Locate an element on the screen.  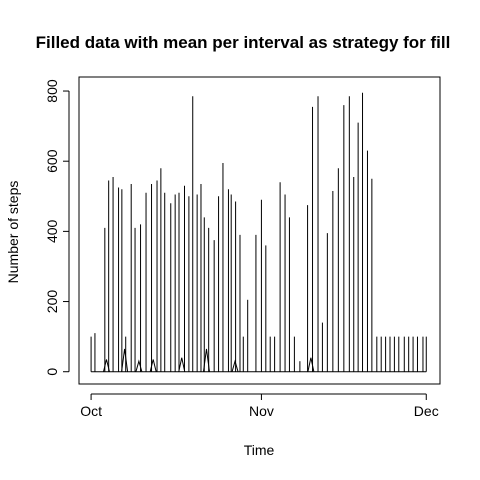
y-tick-label: 200 is located at coordinates (52, 302).